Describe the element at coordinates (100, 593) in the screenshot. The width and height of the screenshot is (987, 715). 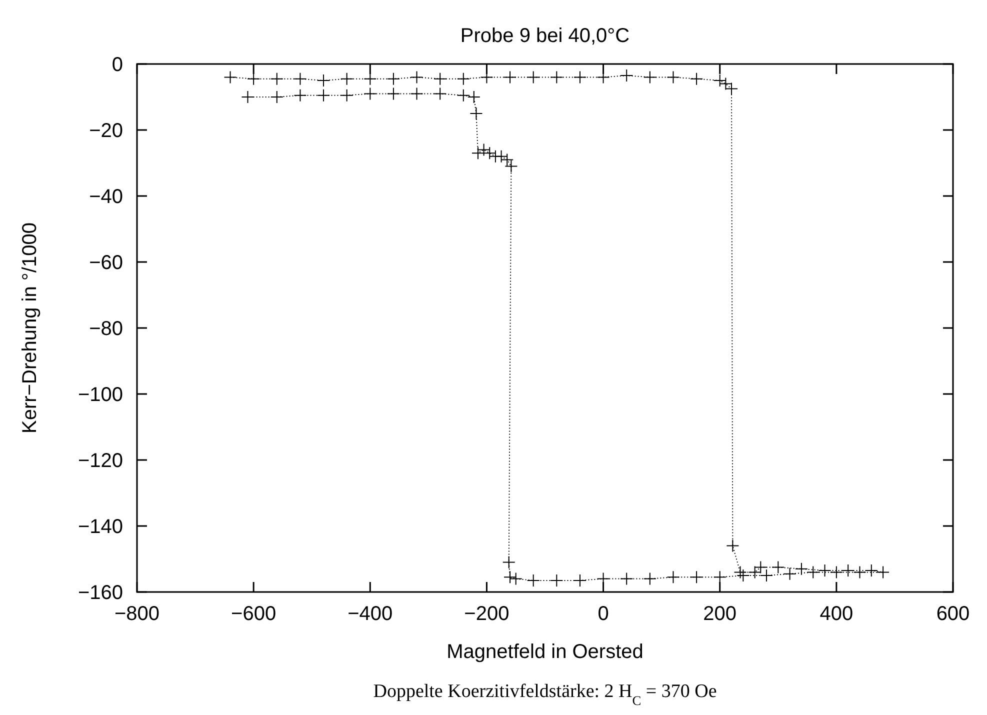
I see `y-tick-label: −160` at that location.